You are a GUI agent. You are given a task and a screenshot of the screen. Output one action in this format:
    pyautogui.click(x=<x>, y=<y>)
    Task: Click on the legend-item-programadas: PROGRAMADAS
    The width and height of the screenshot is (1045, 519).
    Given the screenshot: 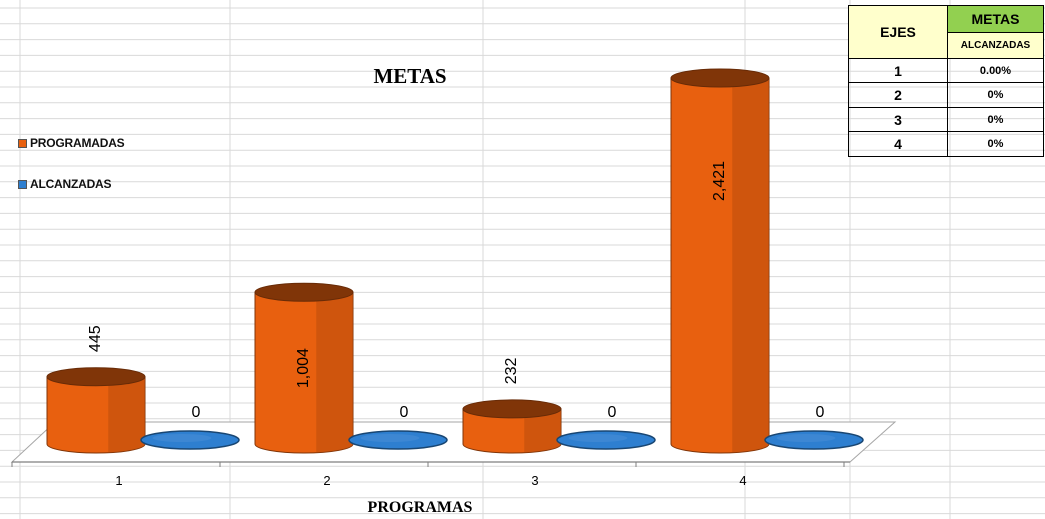 What is the action you would take?
    pyautogui.click(x=71, y=143)
    